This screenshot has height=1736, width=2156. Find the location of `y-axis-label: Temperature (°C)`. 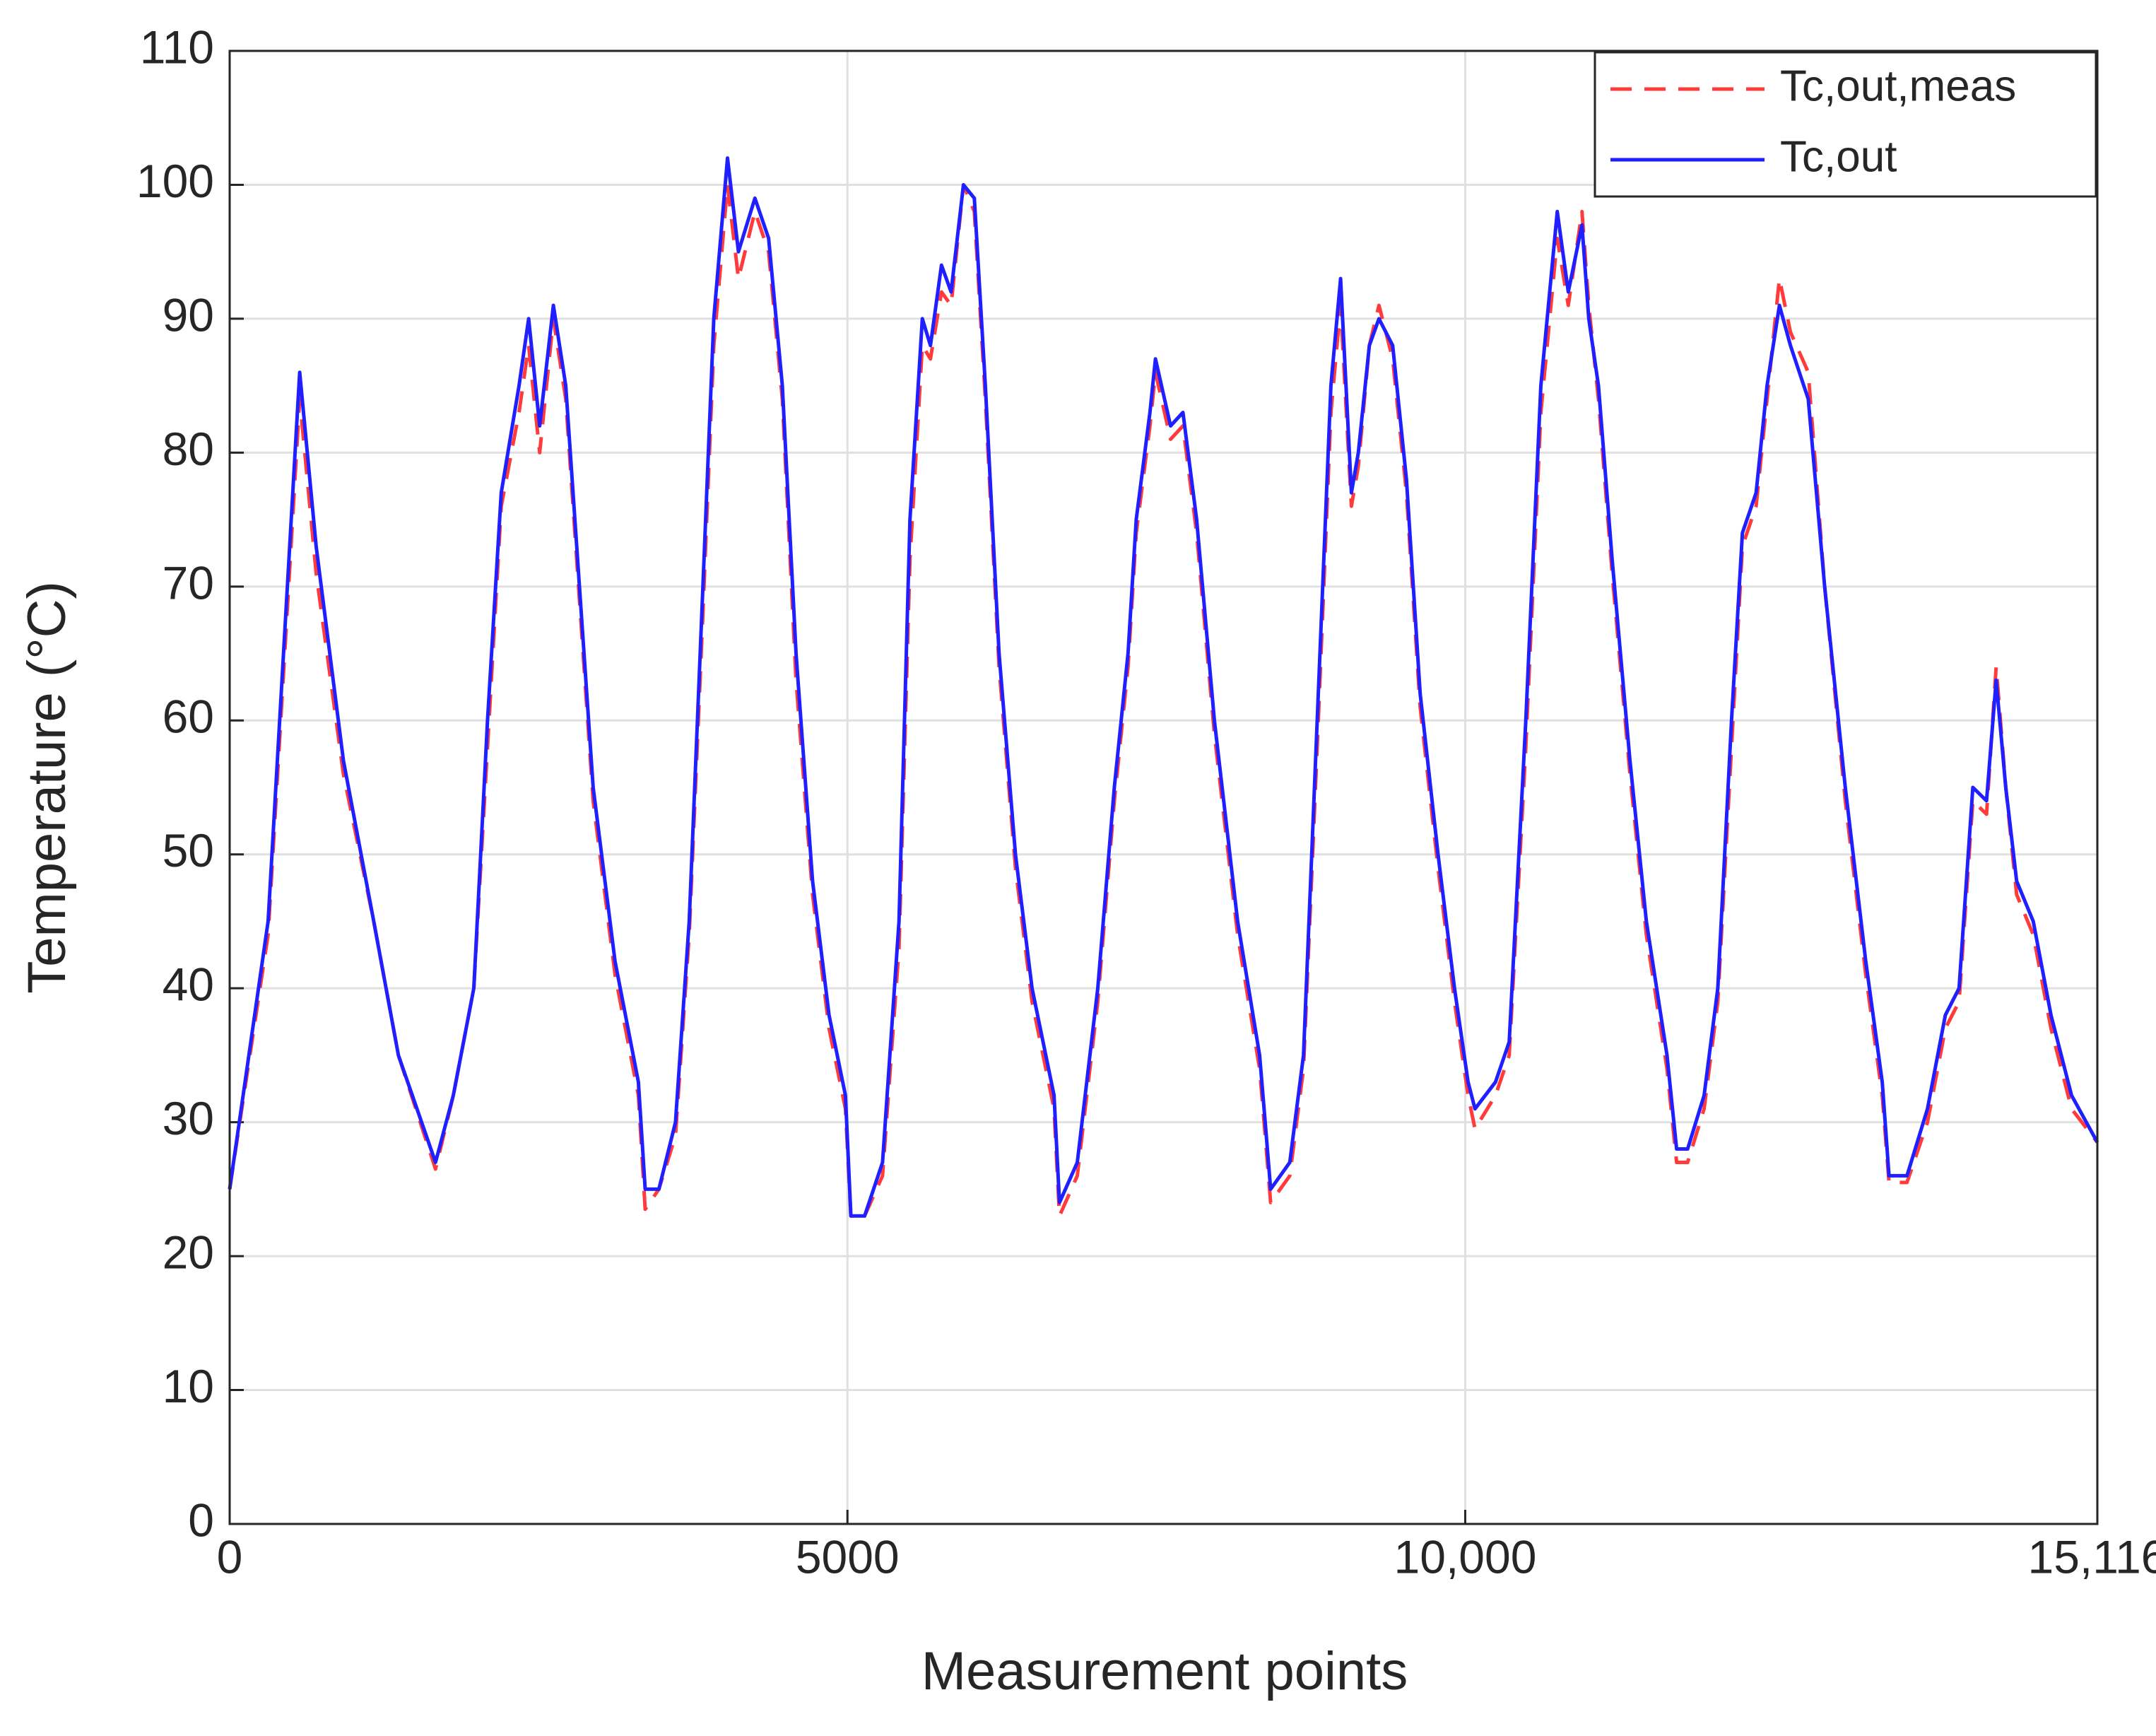

y-axis-label: Temperature (°C) is located at coordinates (47, 787).